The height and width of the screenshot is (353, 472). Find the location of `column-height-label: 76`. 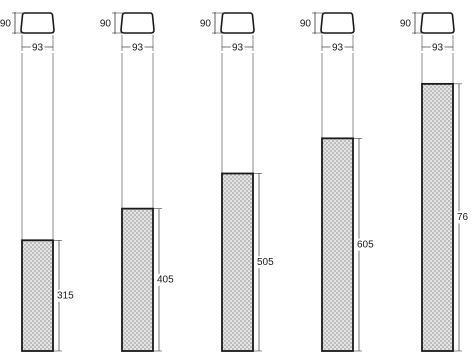

column-height-label: 76 is located at coordinates (463, 217).